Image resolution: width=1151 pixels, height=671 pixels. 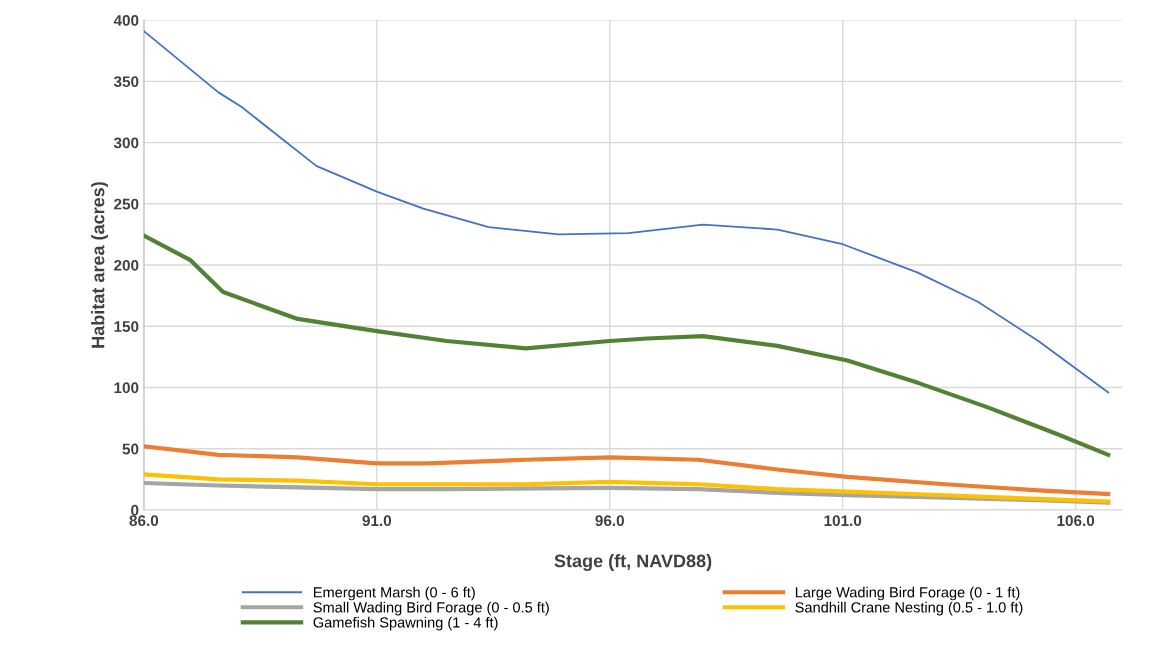 I want to click on legend-label: Large Wading Bird Forage (0 - 1 ft), so click(x=907, y=593).